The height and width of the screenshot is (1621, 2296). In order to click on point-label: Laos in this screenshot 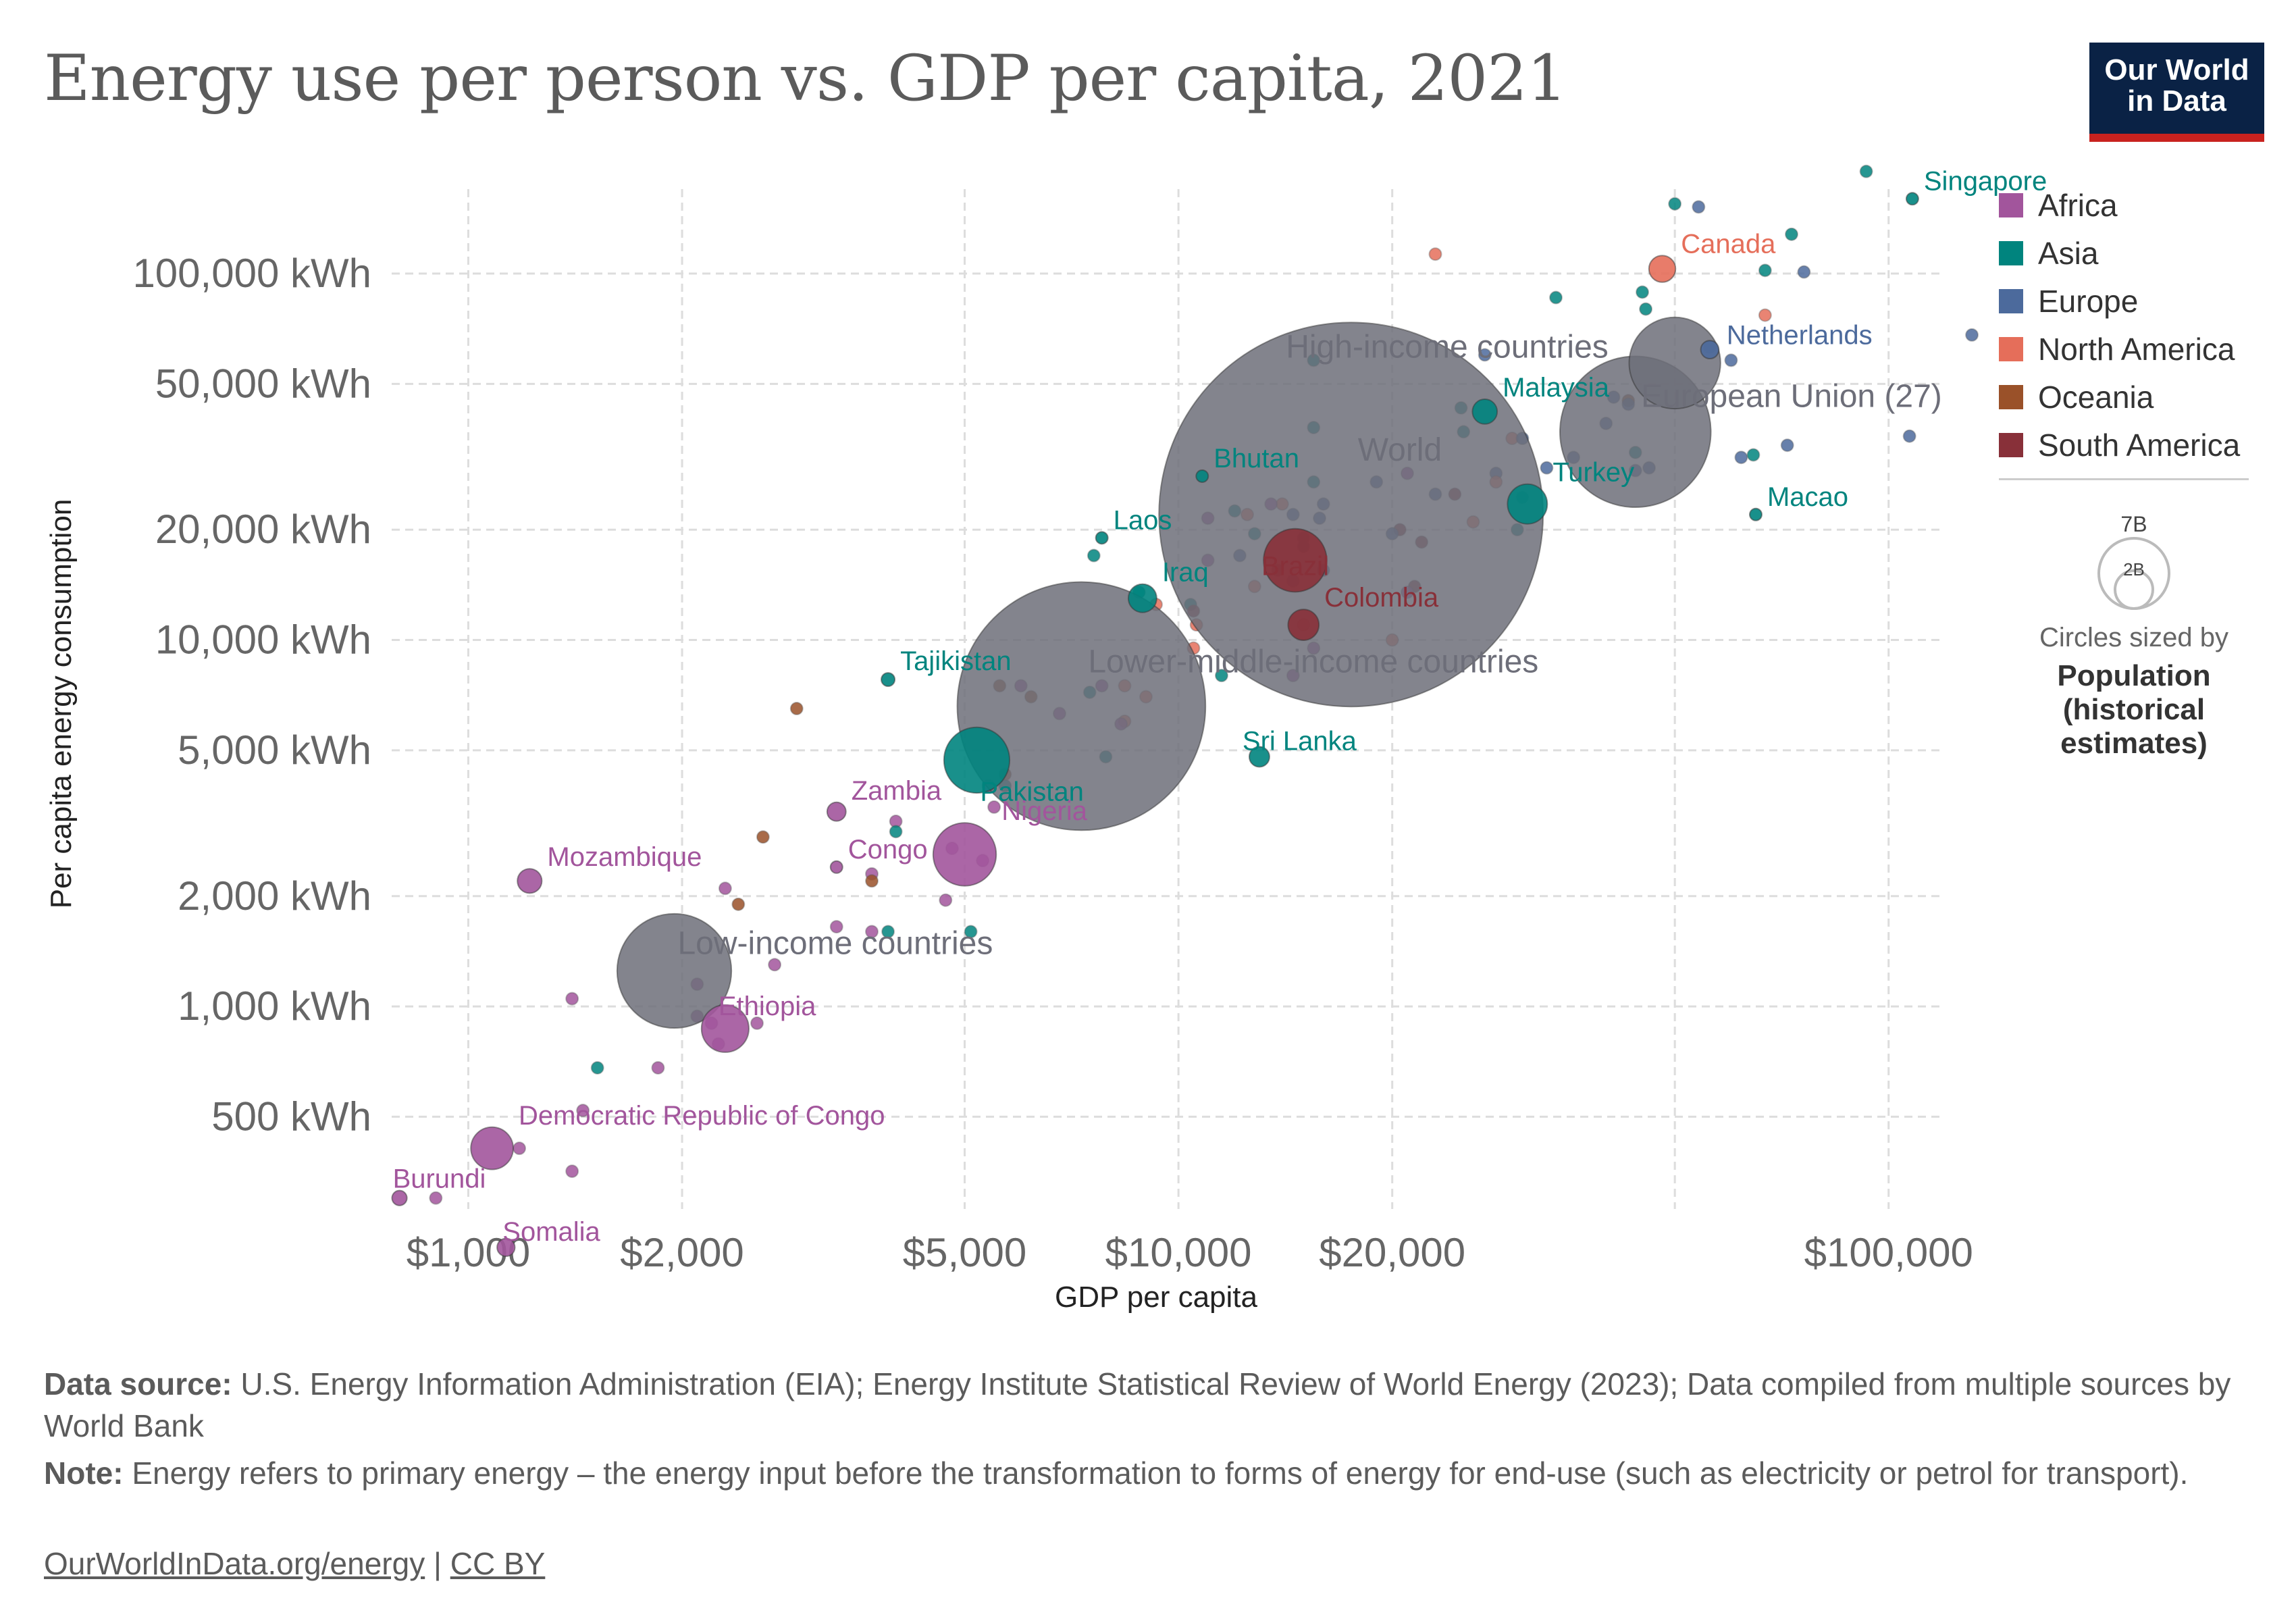, I will do `click(1143, 520)`.